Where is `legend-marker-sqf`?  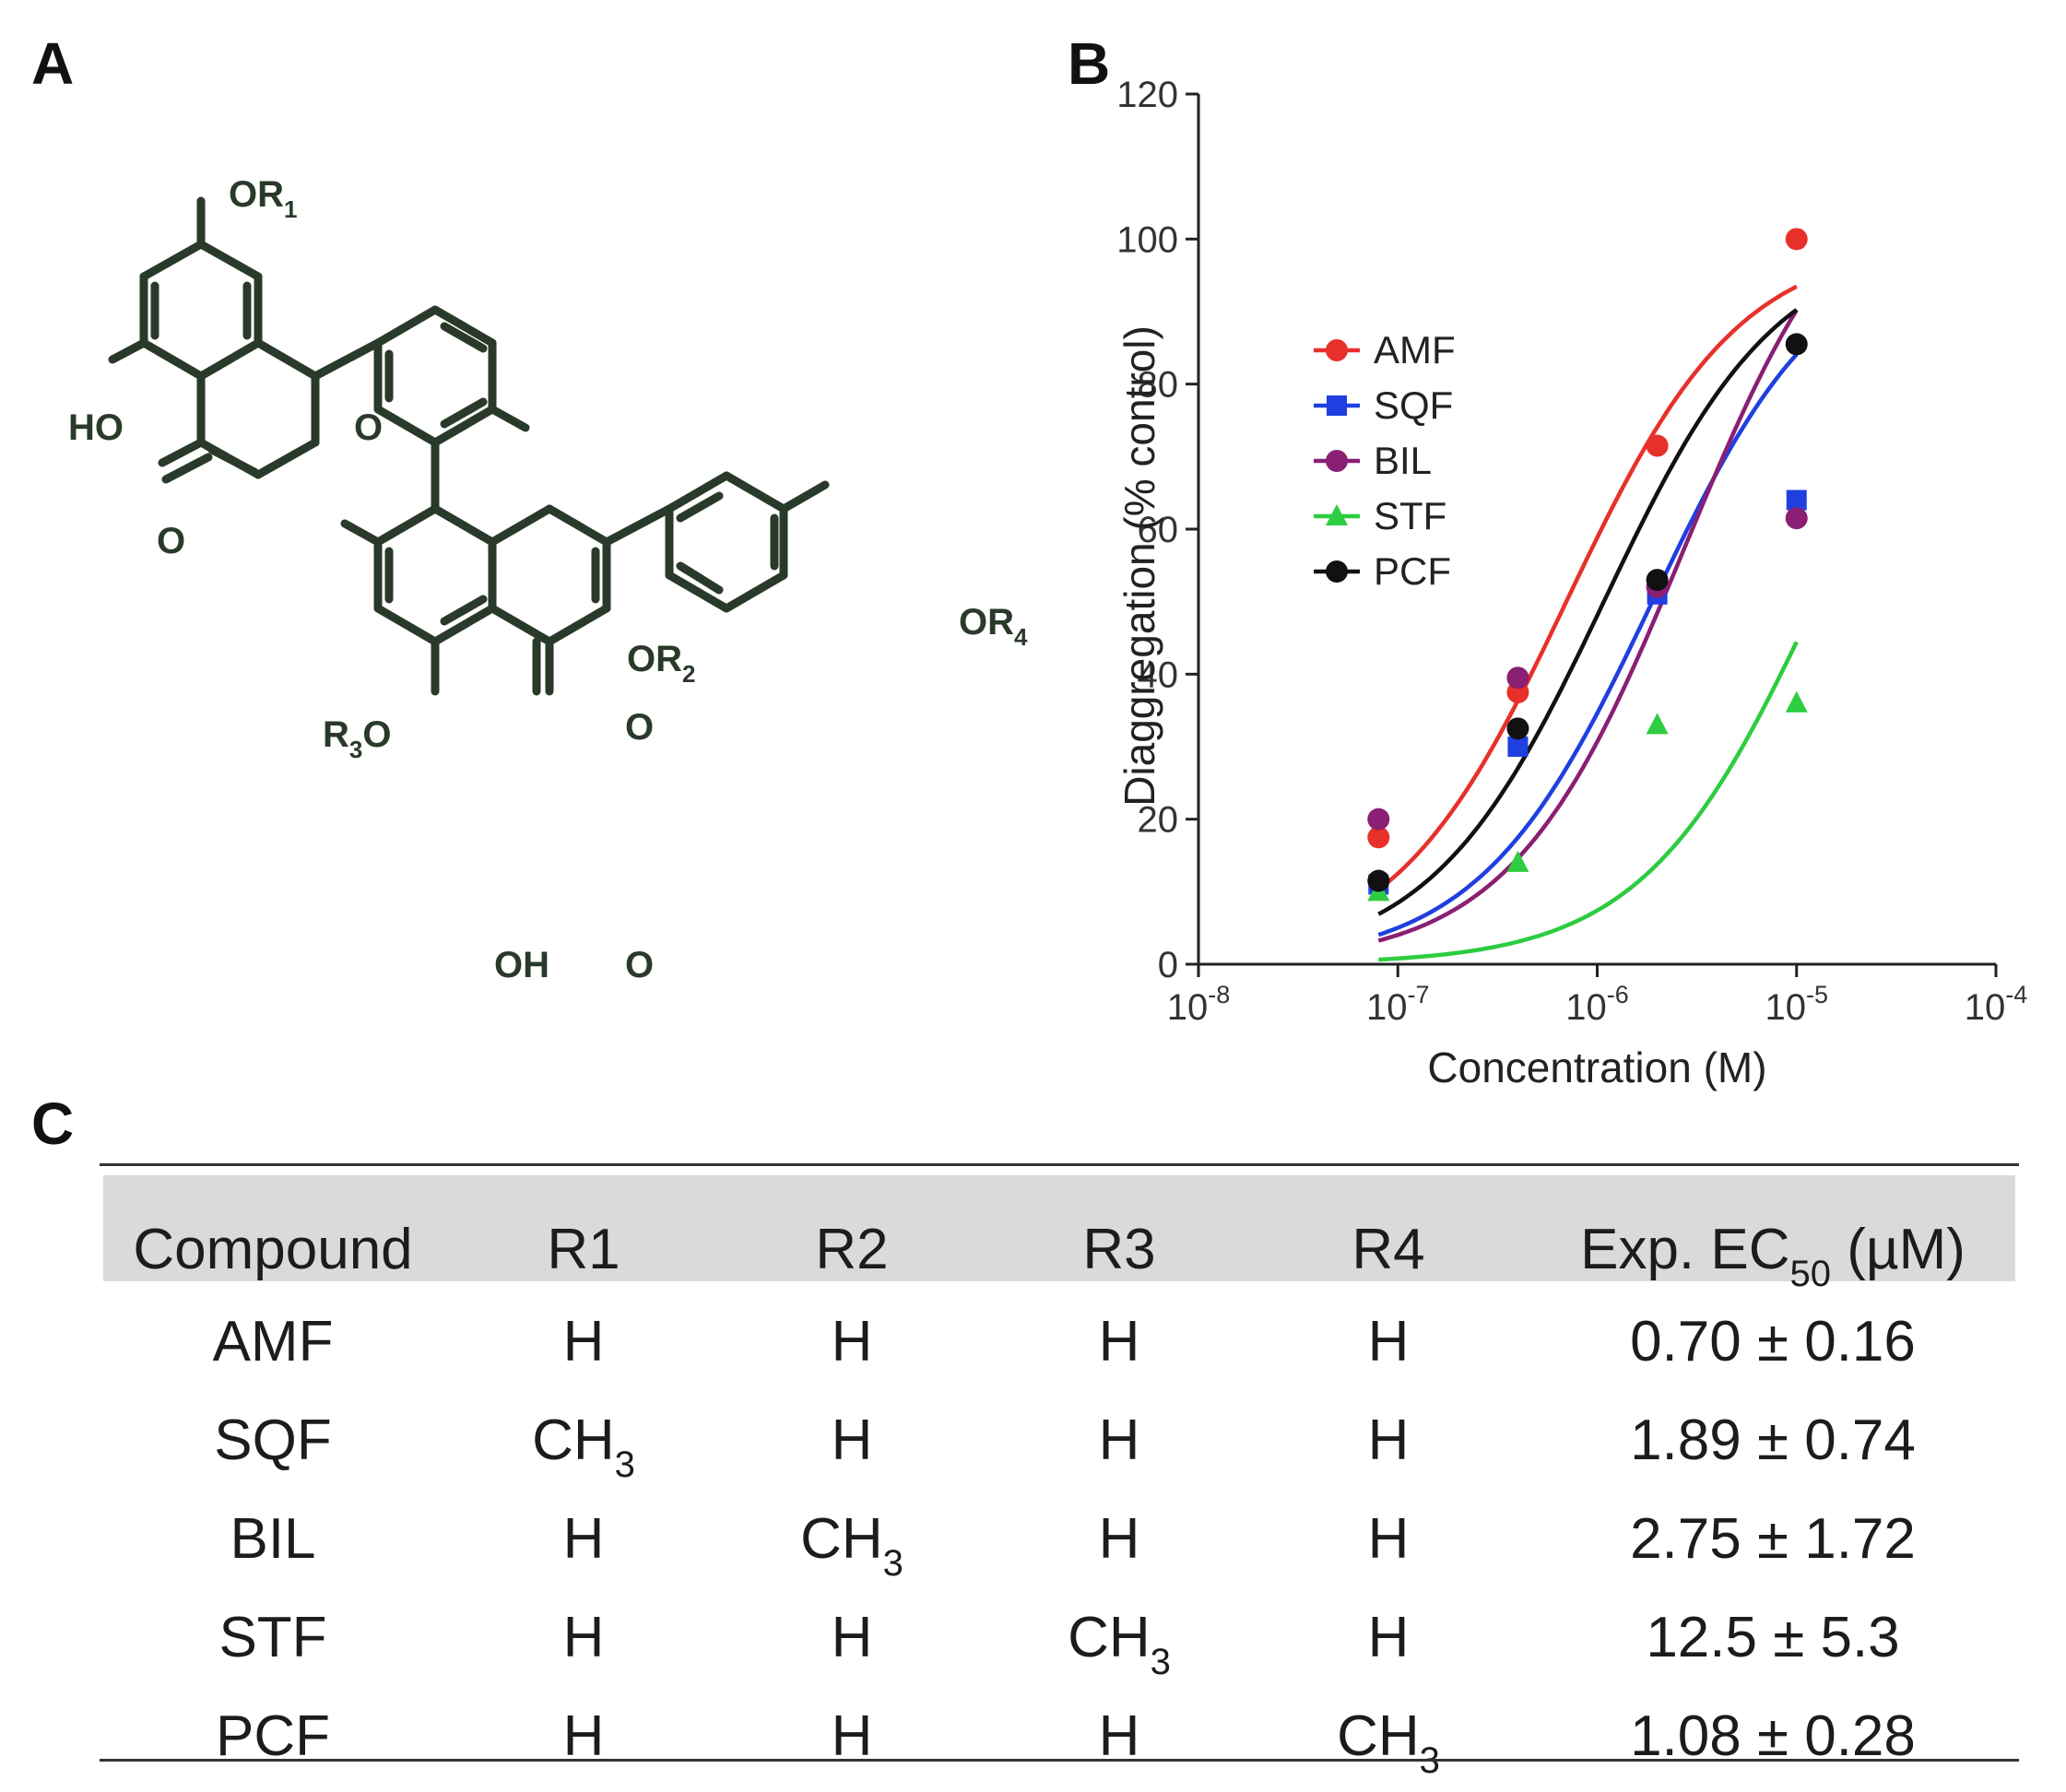
legend-marker-sqf is located at coordinates (1337, 405).